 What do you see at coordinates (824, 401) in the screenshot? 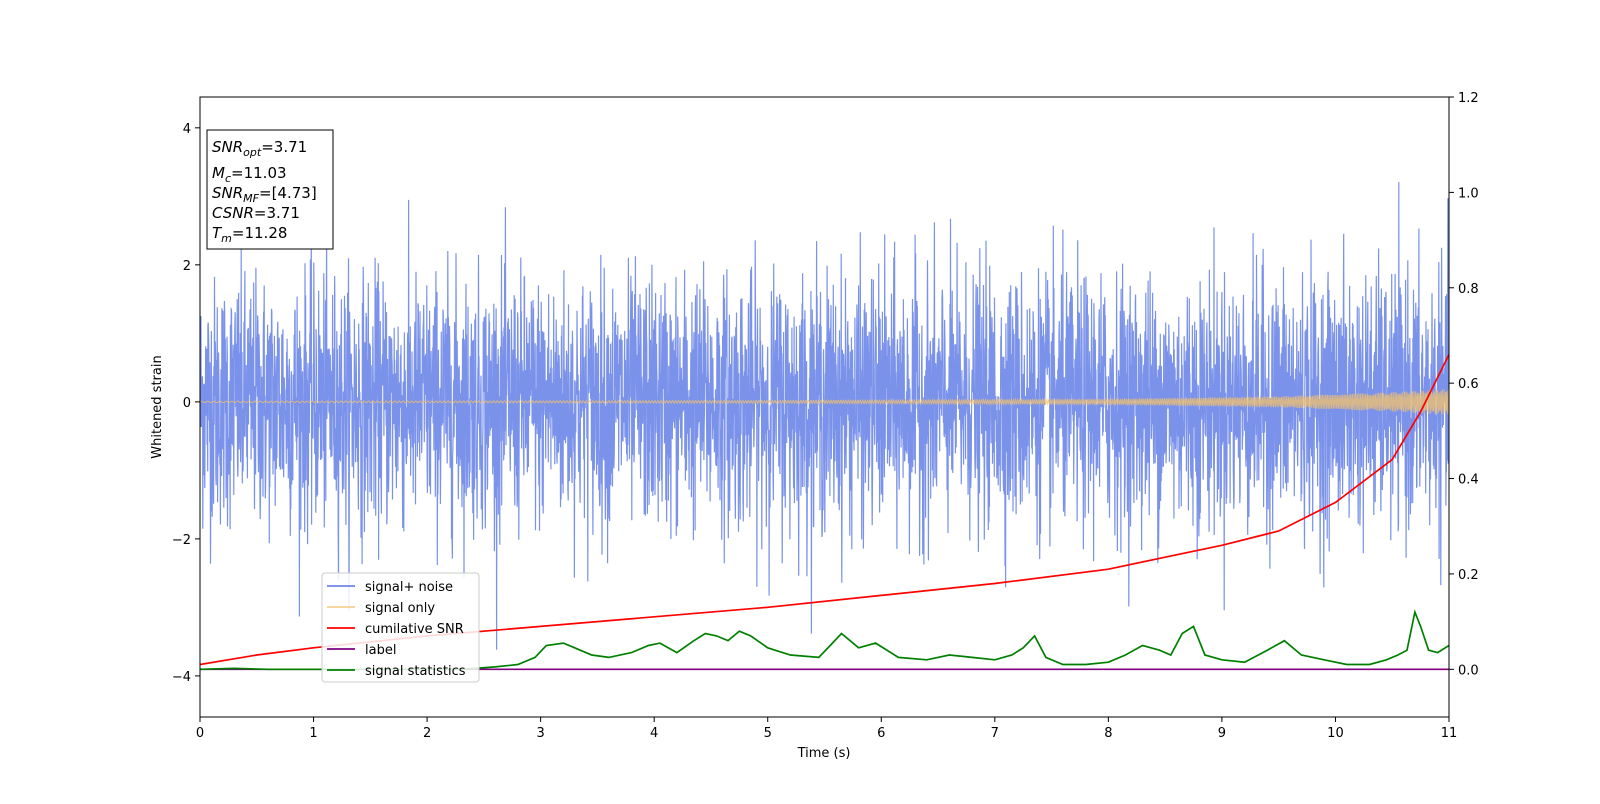
I see `series-signal-only` at bounding box center [824, 401].